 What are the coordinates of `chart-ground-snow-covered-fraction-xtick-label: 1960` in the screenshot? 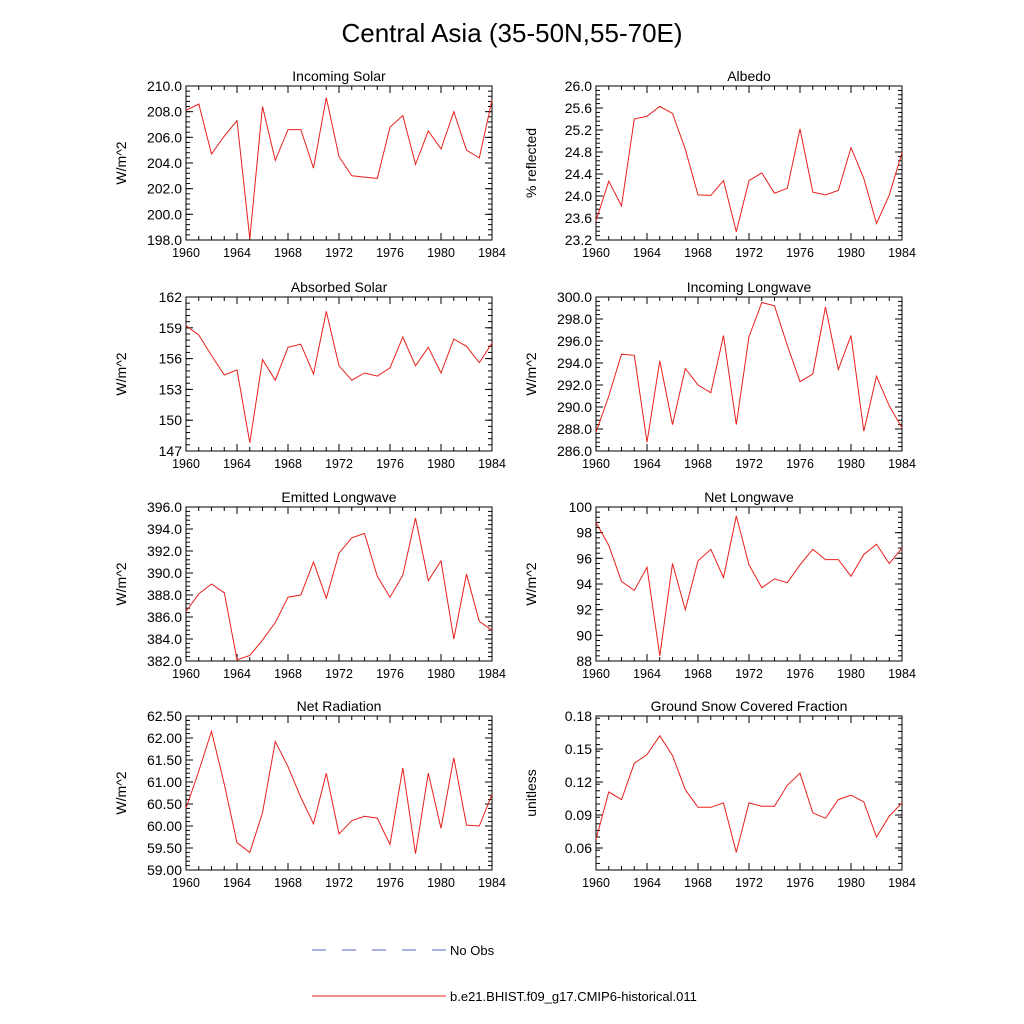 It's located at (596, 883).